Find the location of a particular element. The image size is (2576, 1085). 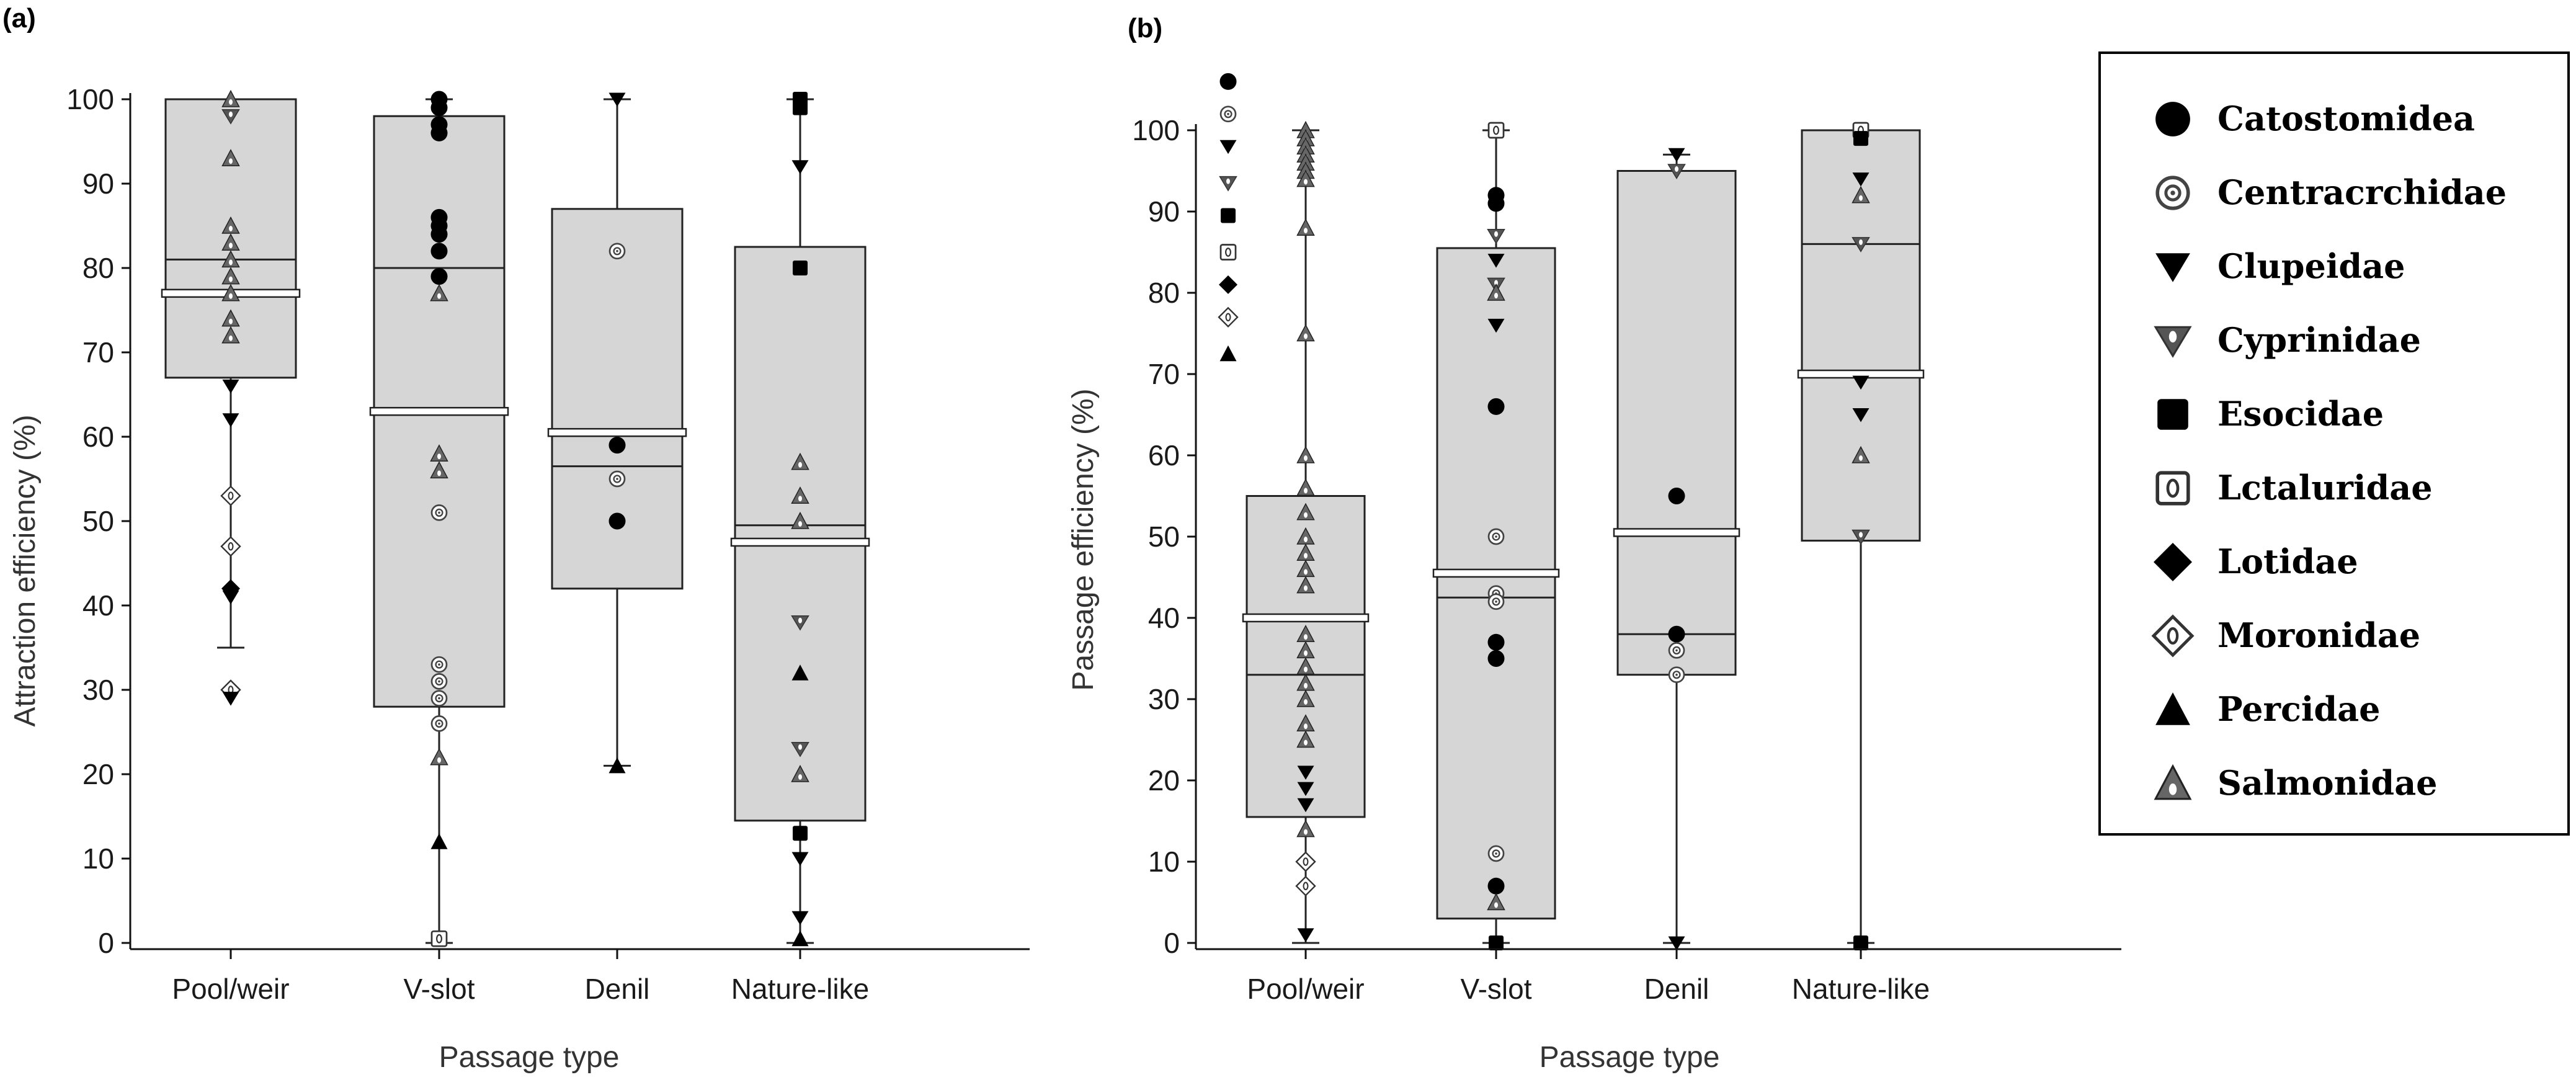

y-tick-label: 90 is located at coordinates (1164, 212).